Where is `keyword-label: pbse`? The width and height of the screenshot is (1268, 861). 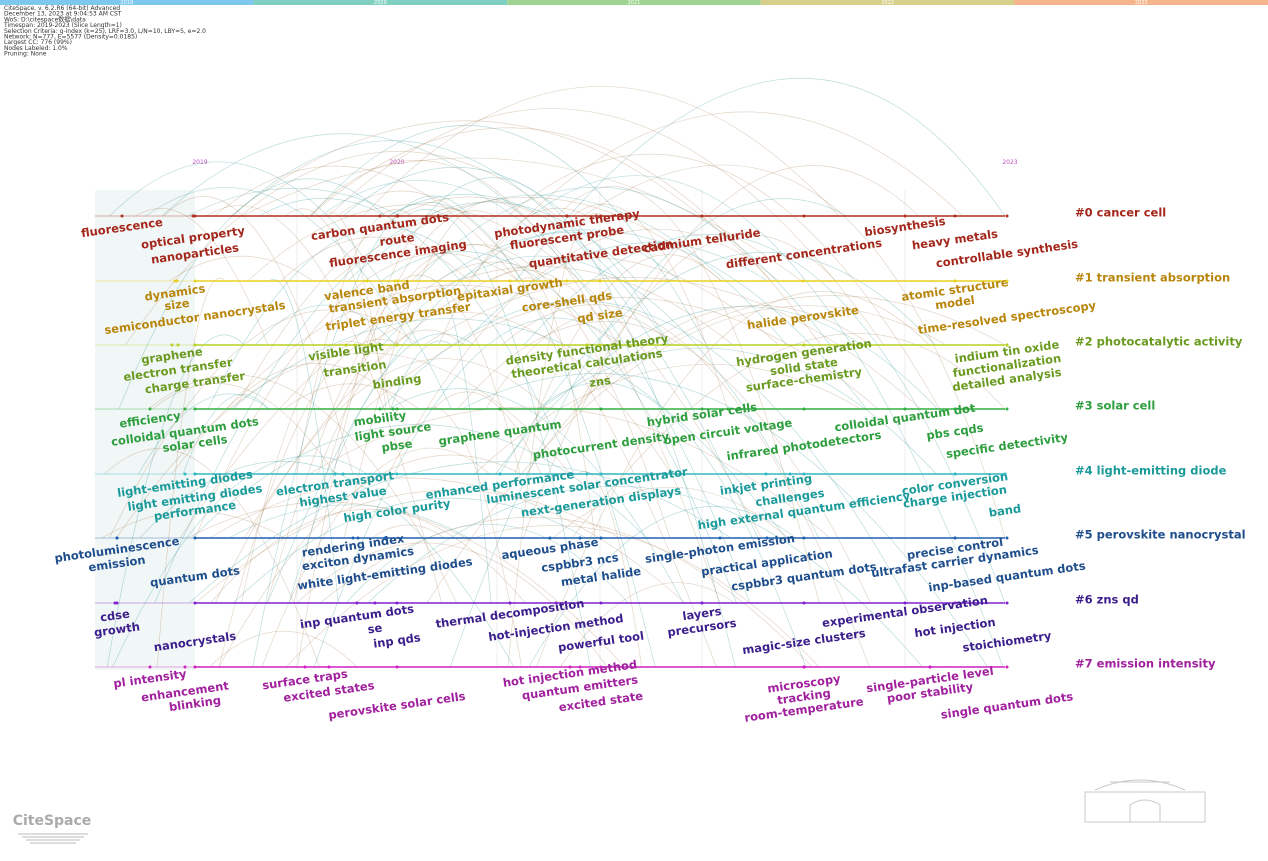 keyword-label: pbse is located at coordinates (397, 445).